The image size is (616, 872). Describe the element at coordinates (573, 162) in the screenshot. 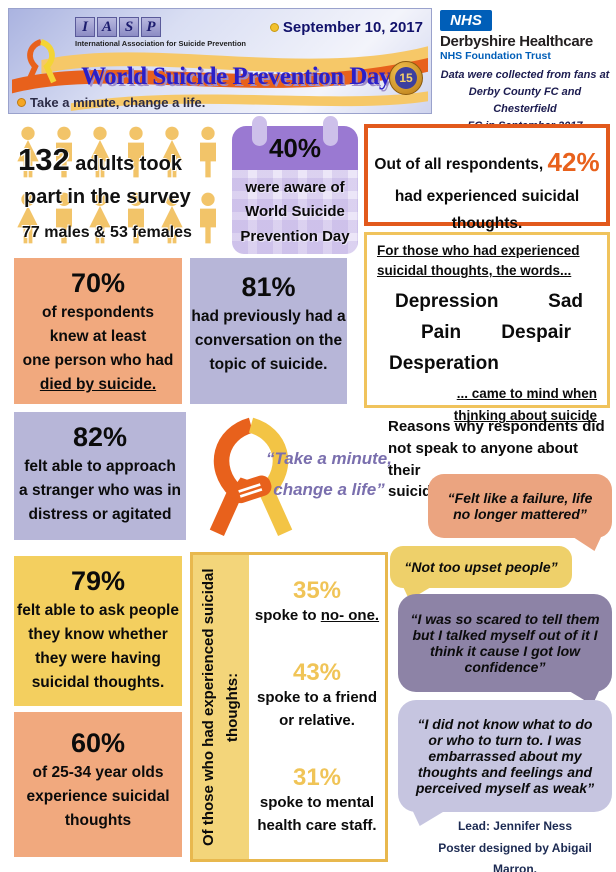

I see `stat-42-percent: 42%` at that location.